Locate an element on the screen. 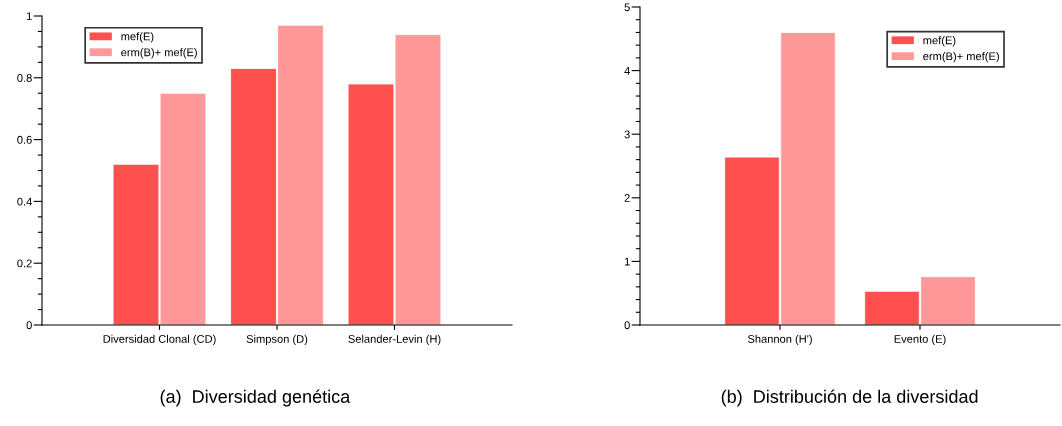  y-tick-label: 3 is located at coordinates (627, 134).